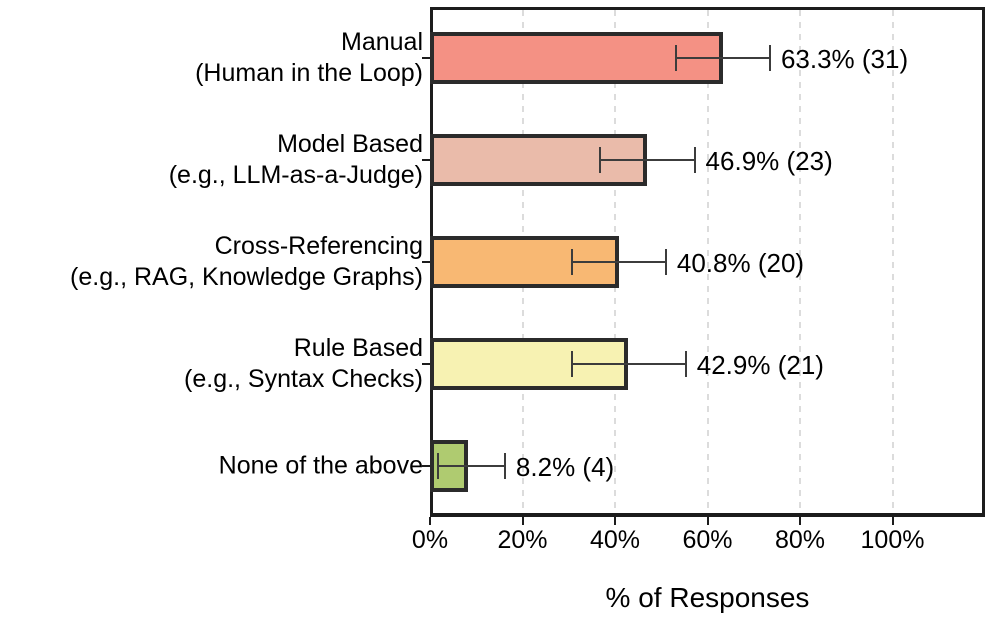 Image resolution: width=996 pixels, height=632 pixels. What do you see at coordinates (800, 521) in the screenshot?
I see `x-tick-80%` at bounding box center [800, 521].